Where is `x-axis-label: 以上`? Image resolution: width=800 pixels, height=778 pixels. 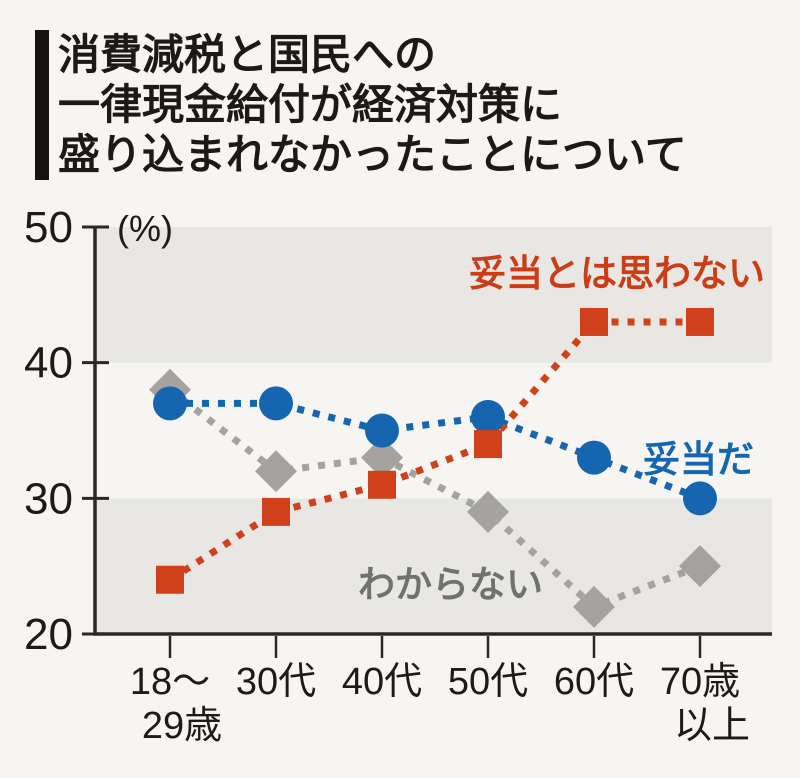 x-axis-label: 以上 is located at coordinates (712, 726).